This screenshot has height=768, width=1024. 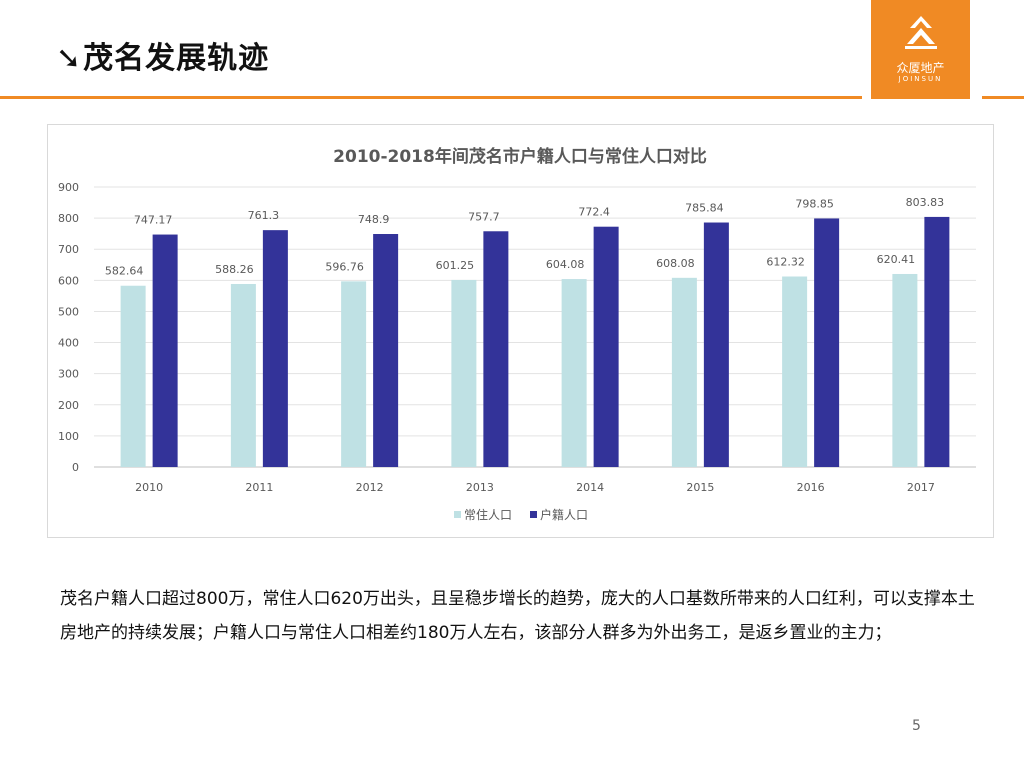 What do you see at coordinates (68, 187) in the screenshot?
I see `y-tick-label: 900` at bounding box center [68, 187].